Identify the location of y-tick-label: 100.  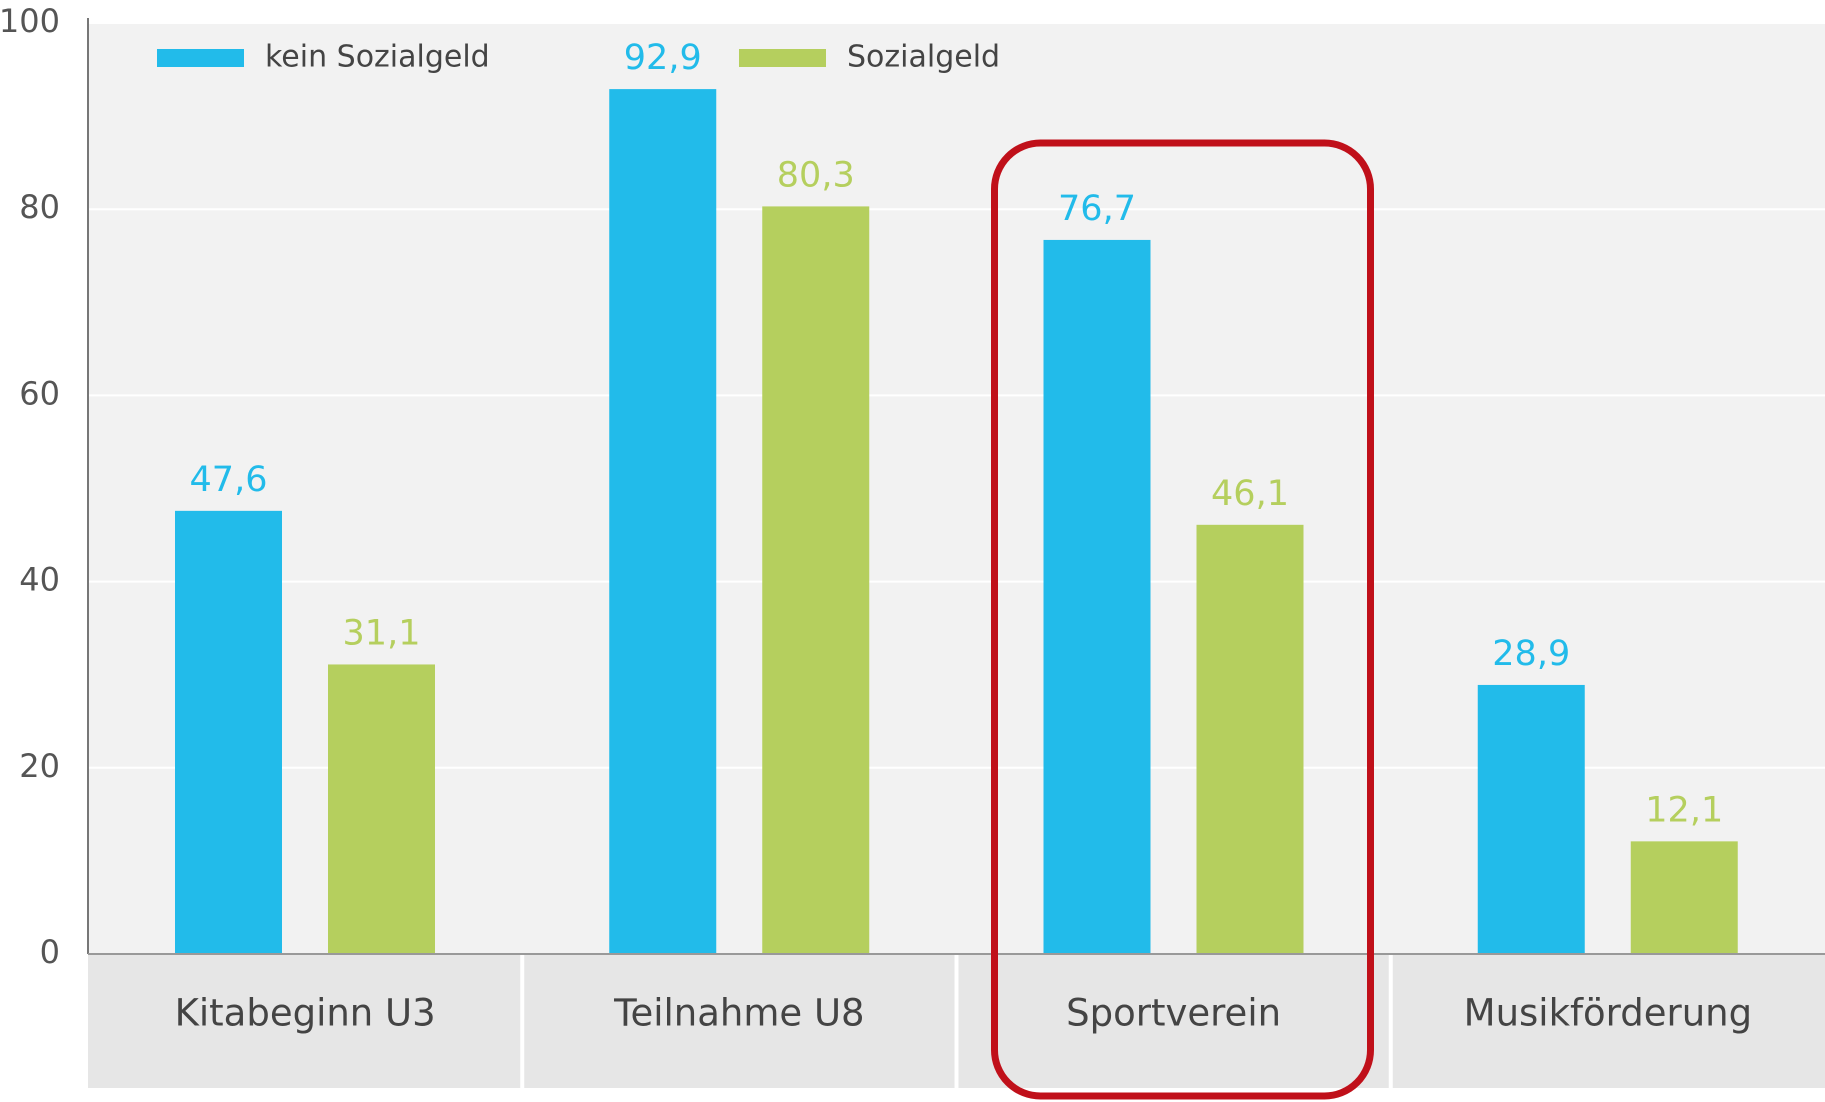
(30, 21).